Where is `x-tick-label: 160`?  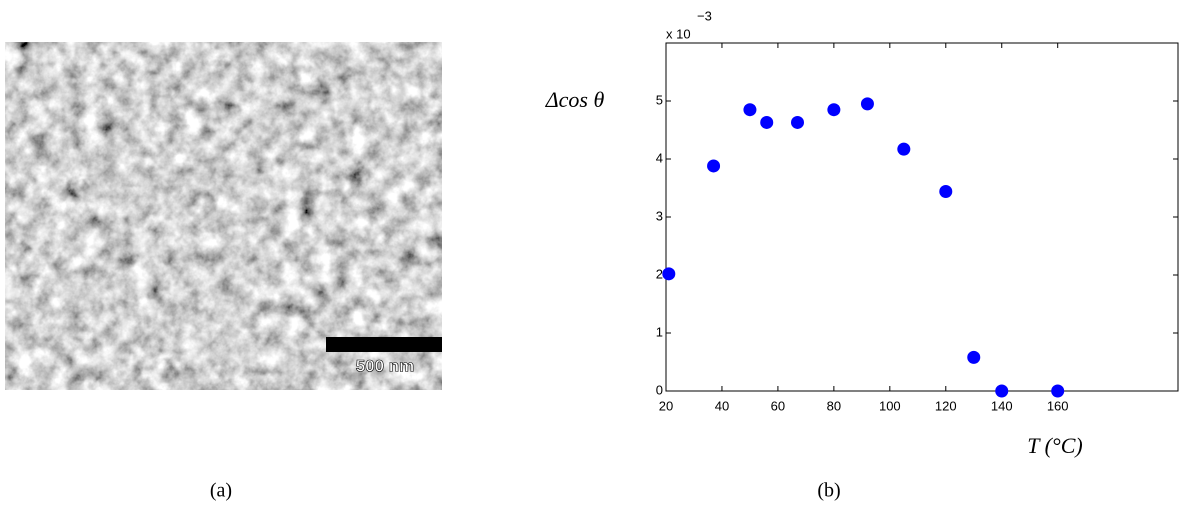 x-tick-label: 160 is located at coordinates (1058, 405).